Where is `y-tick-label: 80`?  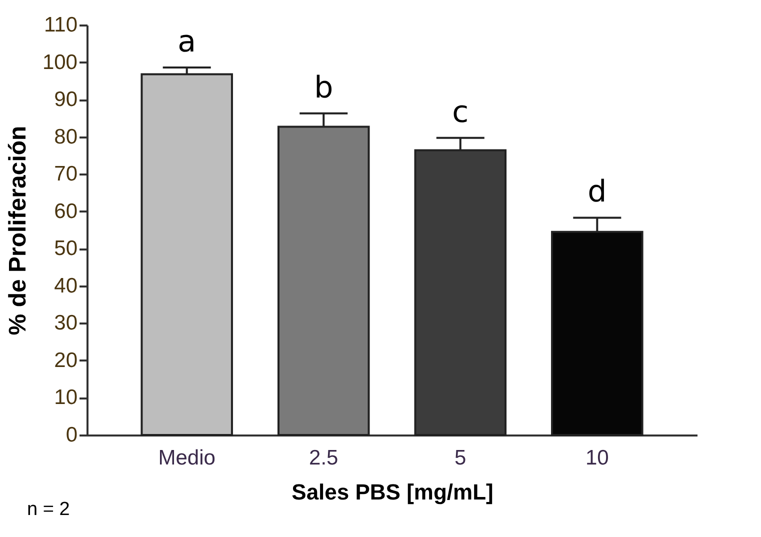 y-tick-label: 80 is located at coordinates (66, 136).